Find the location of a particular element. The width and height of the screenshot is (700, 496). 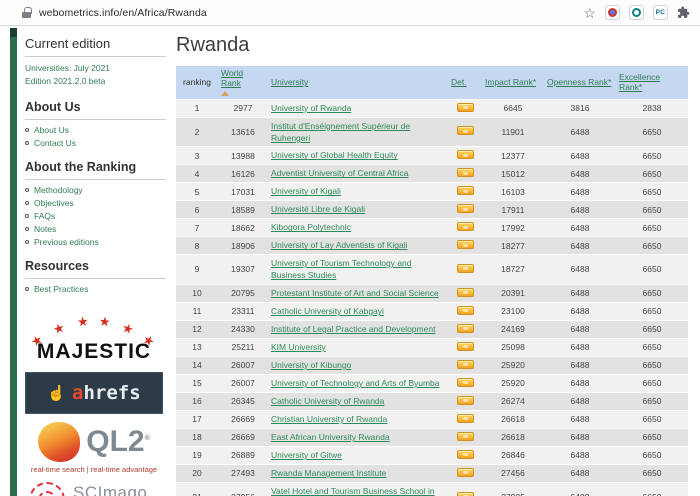

university-link: University of Lay Adventists of Kigali is located at coordinates (339, 245).